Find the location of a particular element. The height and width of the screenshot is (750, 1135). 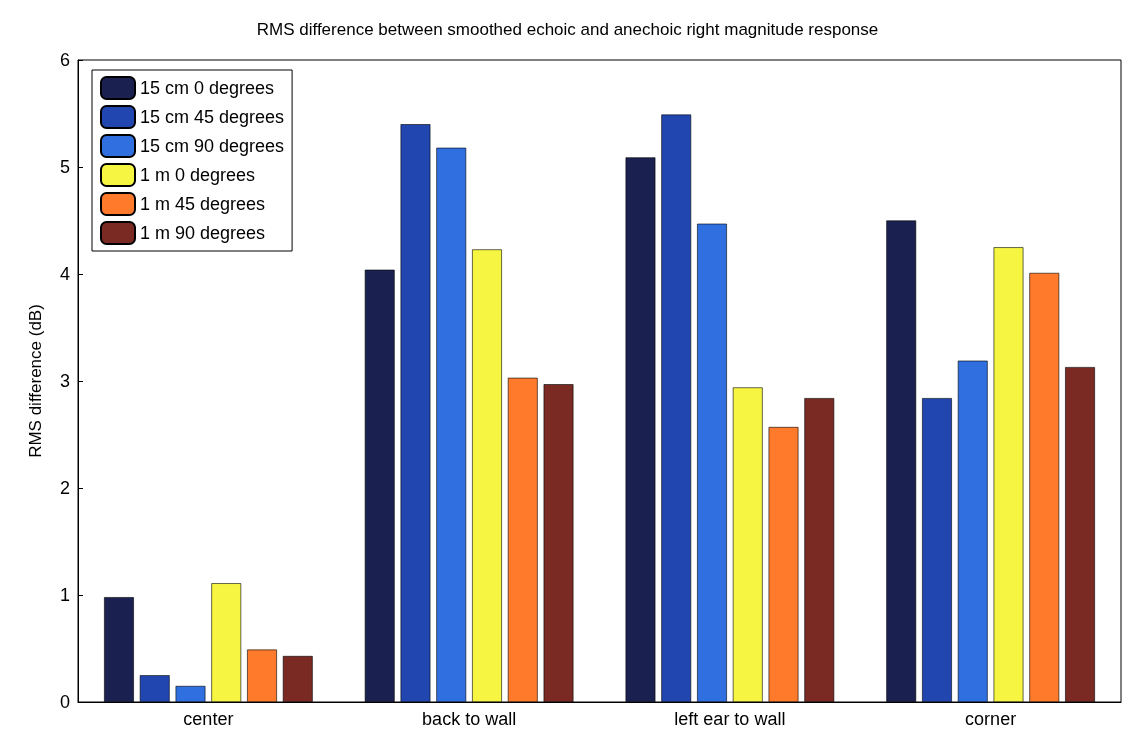

y-tick-label: 6 is located at coordinates (64, 60).